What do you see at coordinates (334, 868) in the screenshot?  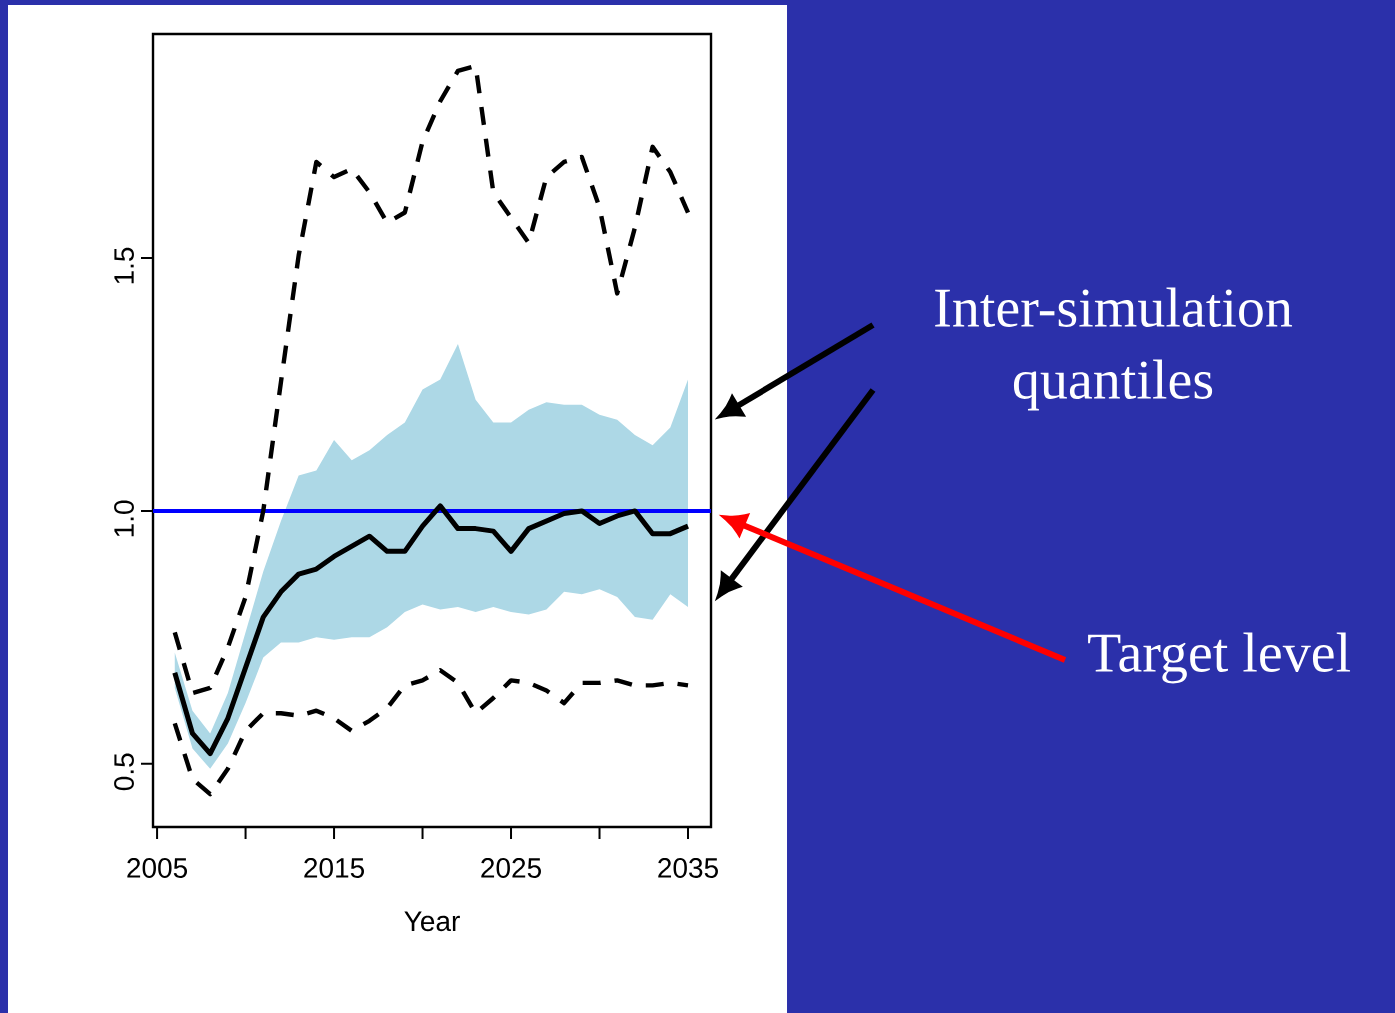 I see `x-tick-label: 2015` at bounding box center [334, 868].